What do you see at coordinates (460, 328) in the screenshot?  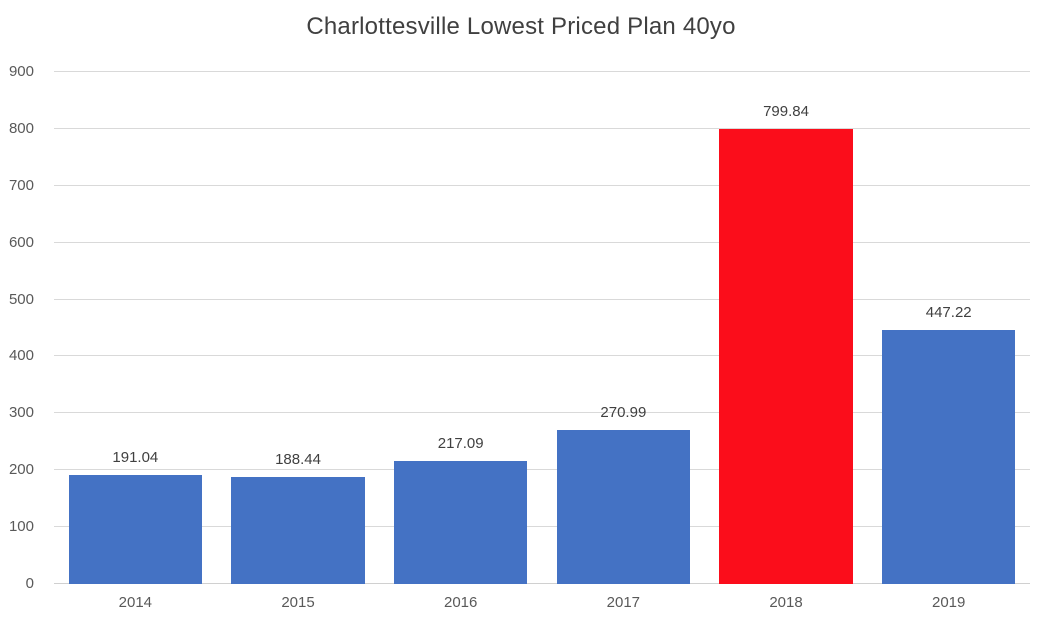 I see `bar-category-2016: 217.09` at bounding box center [460, 328].